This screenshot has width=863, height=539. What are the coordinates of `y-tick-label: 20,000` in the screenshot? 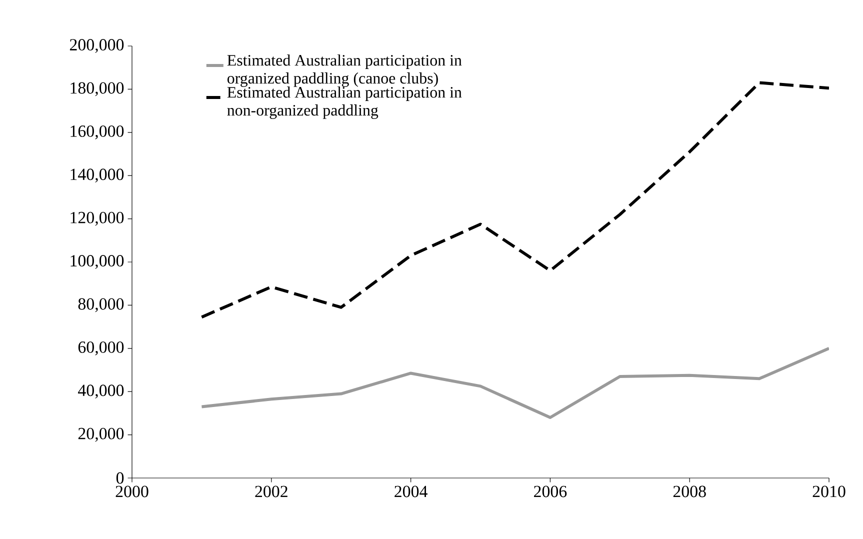 It's located at (101, 435).